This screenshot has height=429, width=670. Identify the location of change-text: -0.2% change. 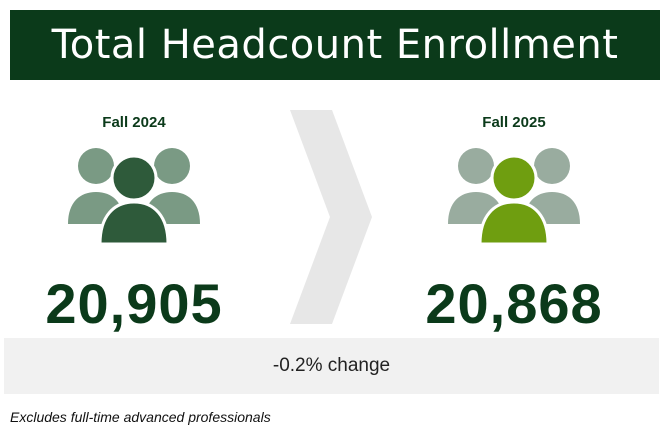
(331, 365).